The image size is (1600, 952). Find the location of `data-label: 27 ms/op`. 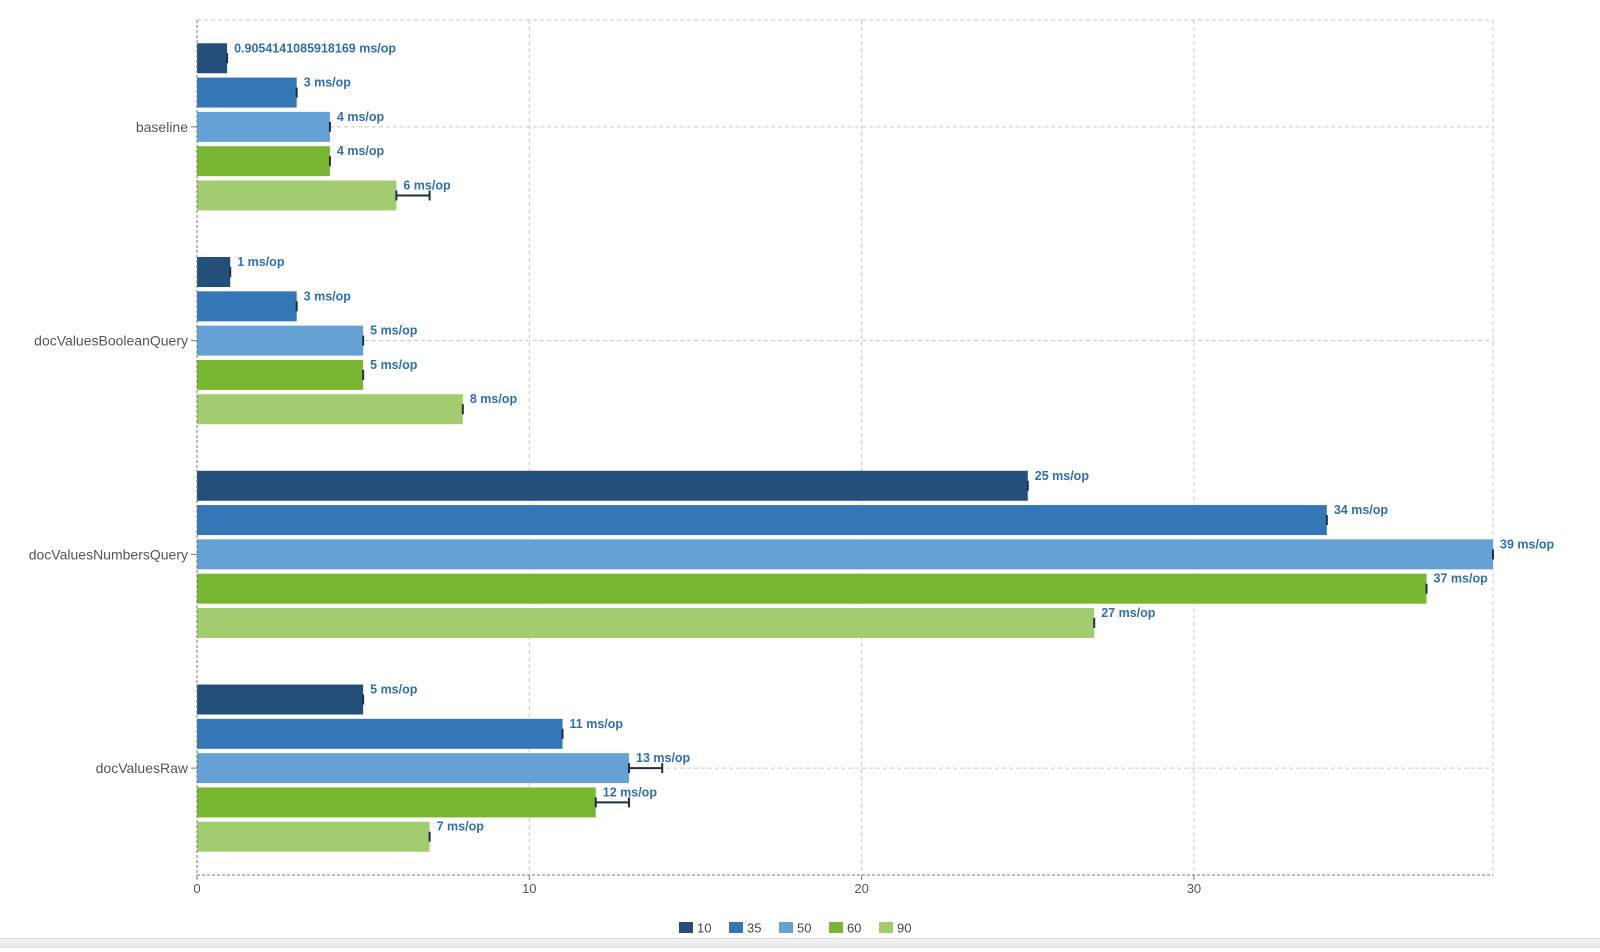

data-label: 27 ms/op is located at coordinates (1128, 613).